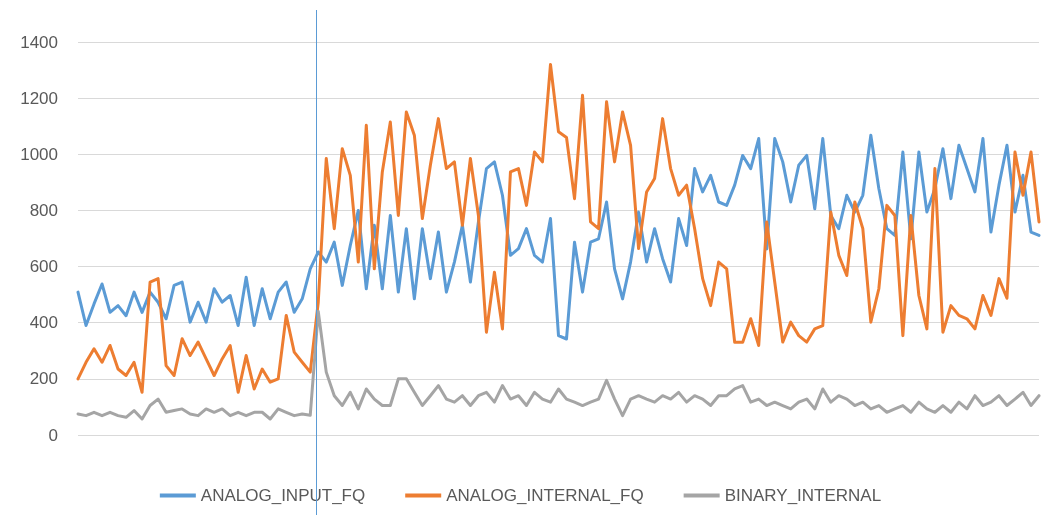 The height and width of the screenshot is (517, 1041). I want to click on y-tick-label: 1000, so click(39, 154).